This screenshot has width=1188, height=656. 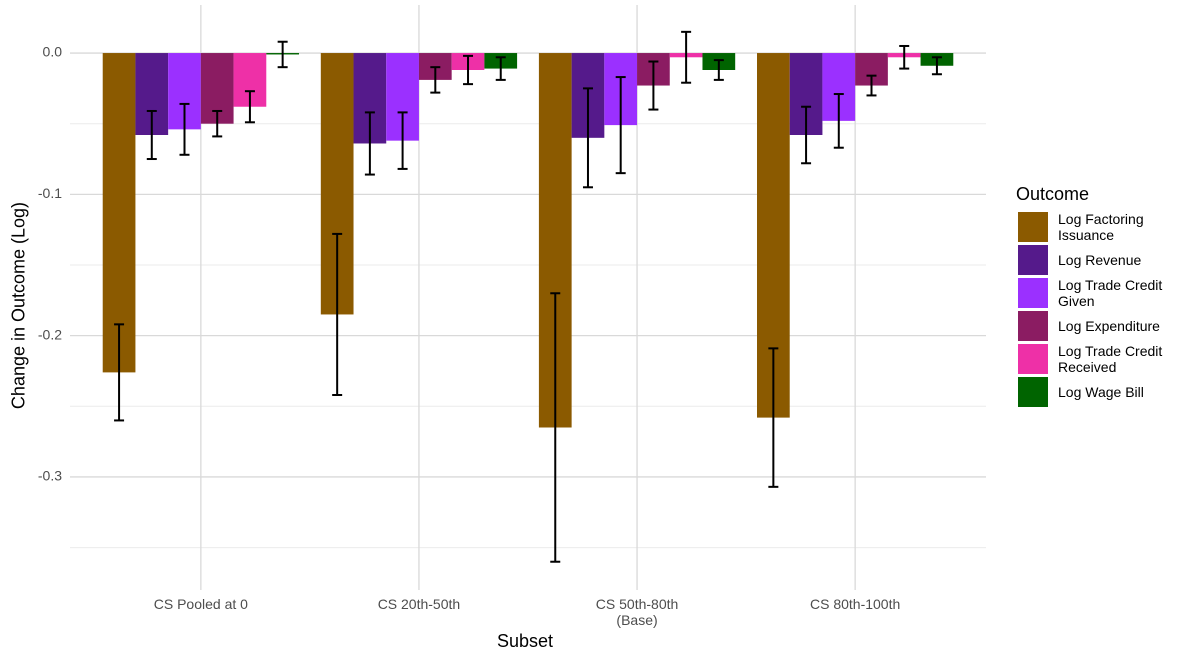 I want to click on legend-label: Log Factoring Issuance, so click(x=1101, y=227).